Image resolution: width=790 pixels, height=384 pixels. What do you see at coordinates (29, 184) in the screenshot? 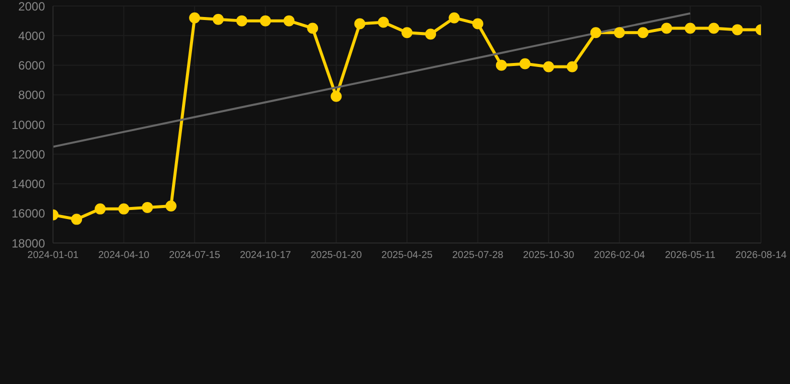
I see `y-tick-label: 14000` at bounding box center [29, 184].